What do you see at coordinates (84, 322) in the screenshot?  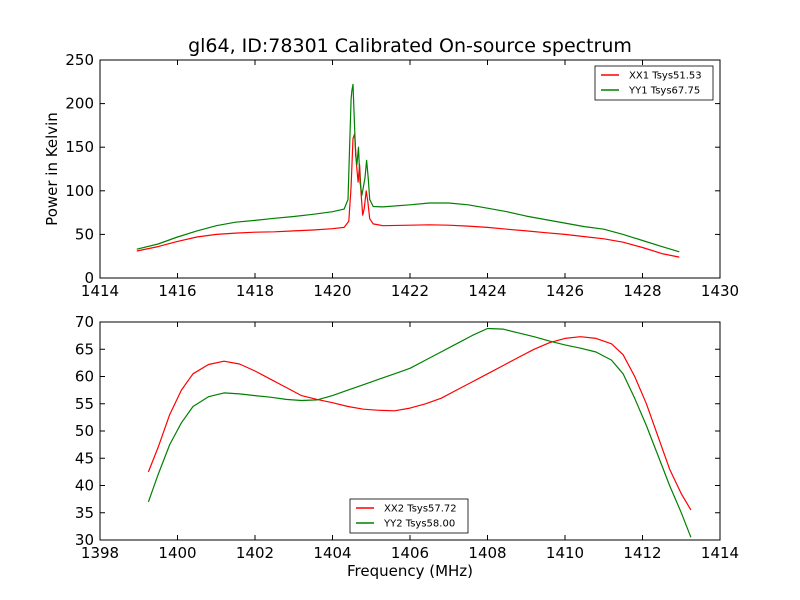 I see `y-tick-label: 70` at bounding box center [84, 322].